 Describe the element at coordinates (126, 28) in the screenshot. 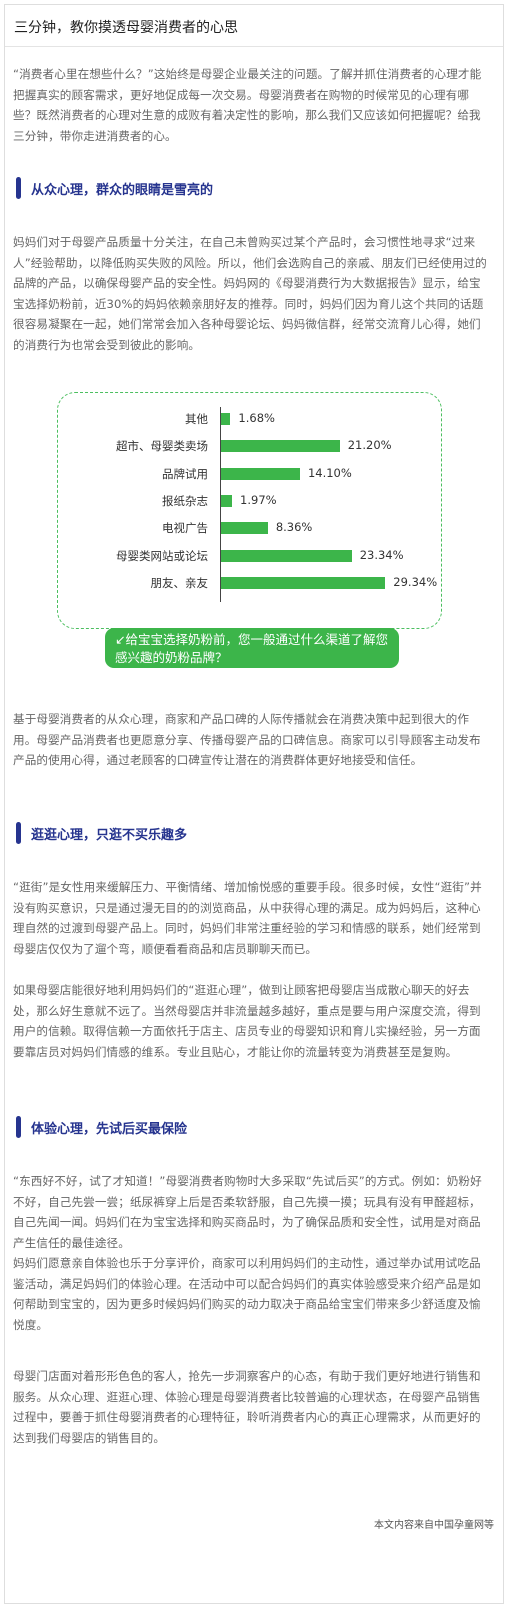

I see `article-title: 三分钟，教你摸透母婴消费者的心思` at that location.